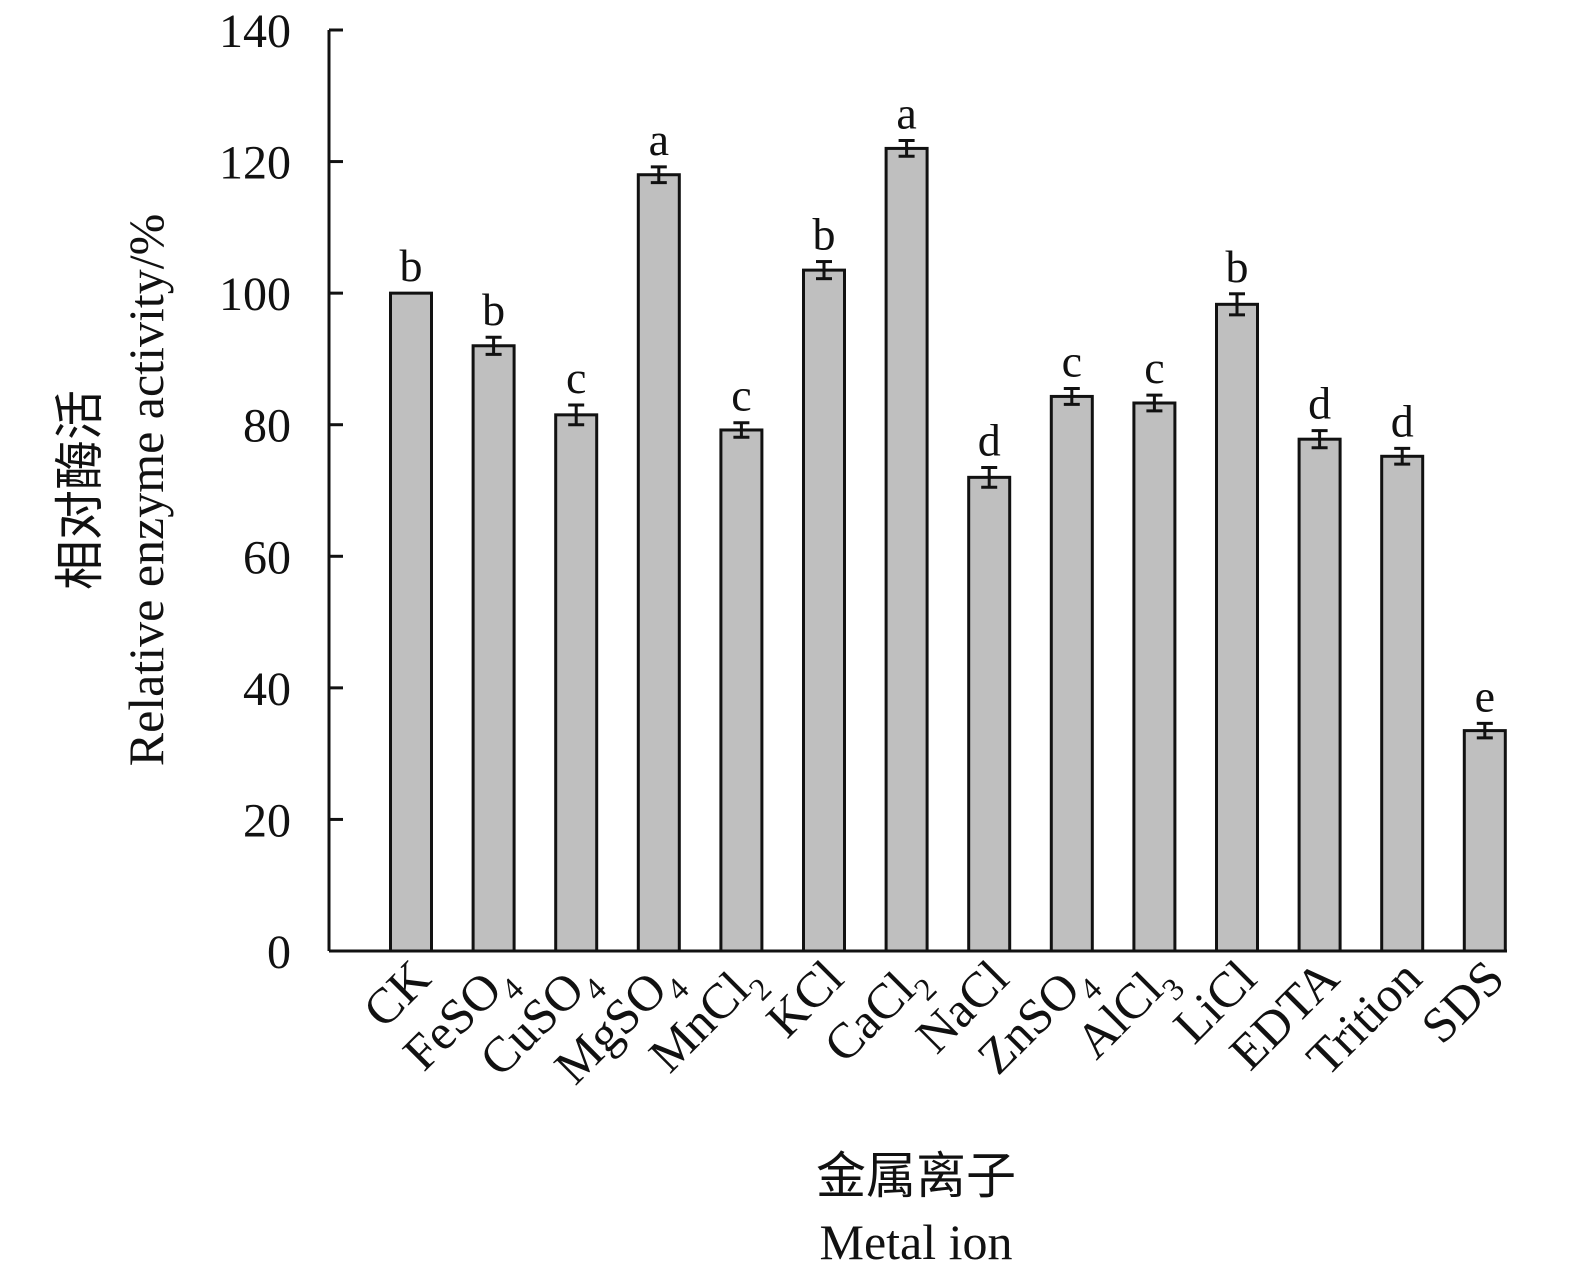  What do you see at coordinates (658, 175) in the screenshot?
I see `error-bar-mgso4` at bounding box center [658, 175].